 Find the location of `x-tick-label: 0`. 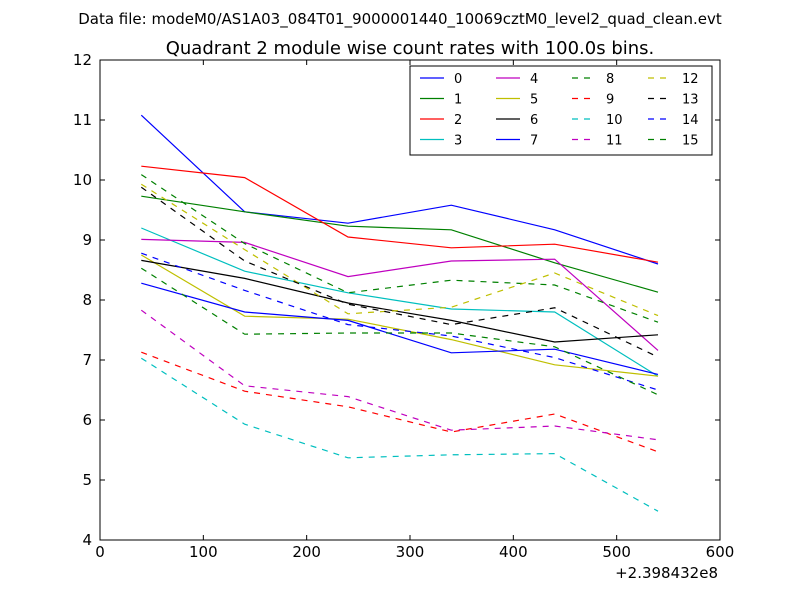

x-tick-label: 0 is located at coordinates (100, 552).